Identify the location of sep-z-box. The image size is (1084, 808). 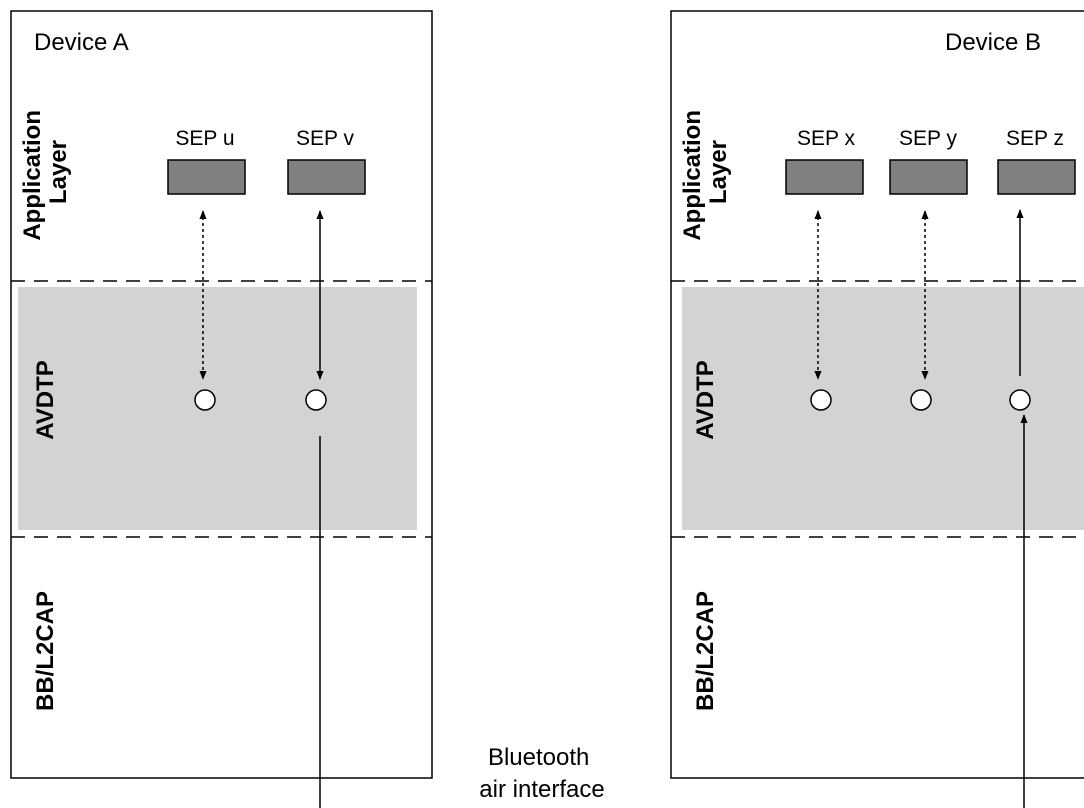
(1036, 177).